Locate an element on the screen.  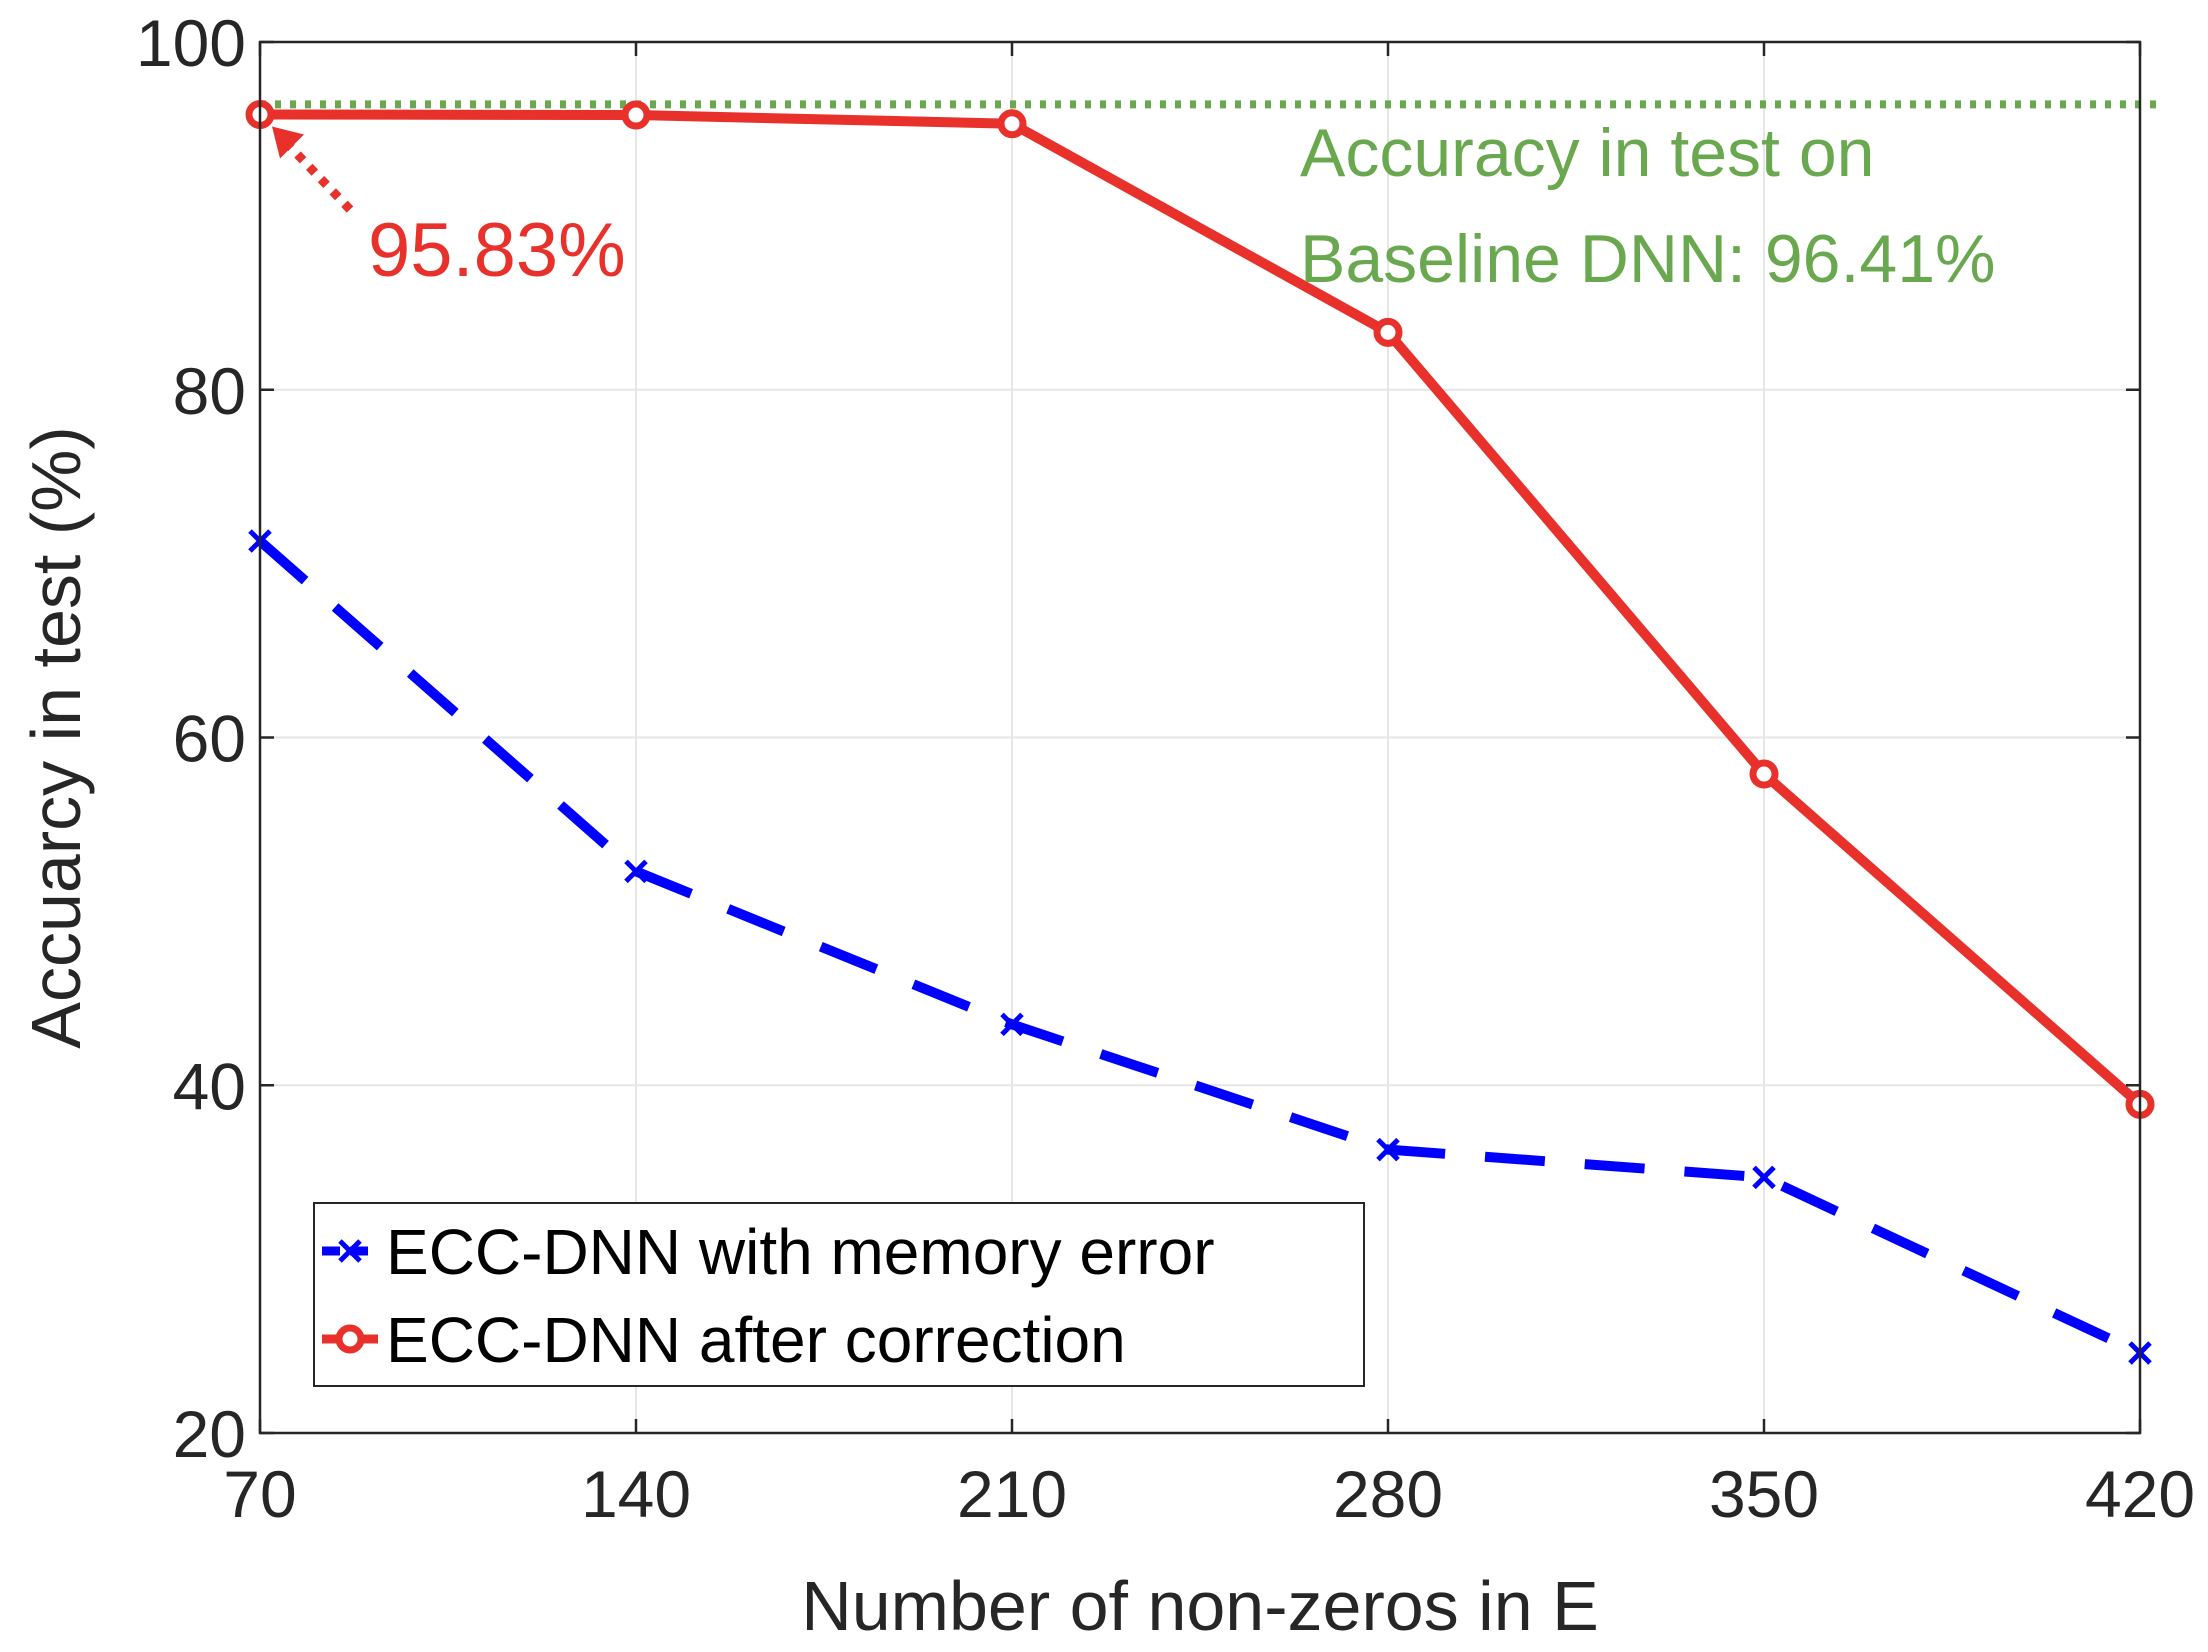
annotation-arrow-head is located at coordinates (288, 142).